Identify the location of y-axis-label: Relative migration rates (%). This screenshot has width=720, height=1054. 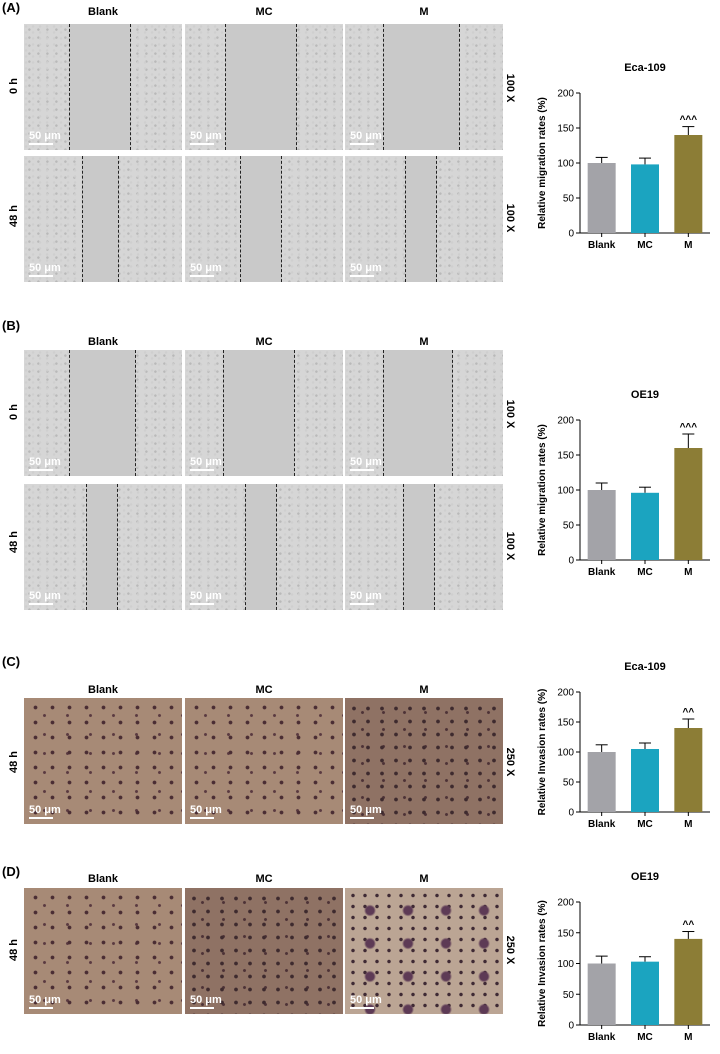
(542, 163).